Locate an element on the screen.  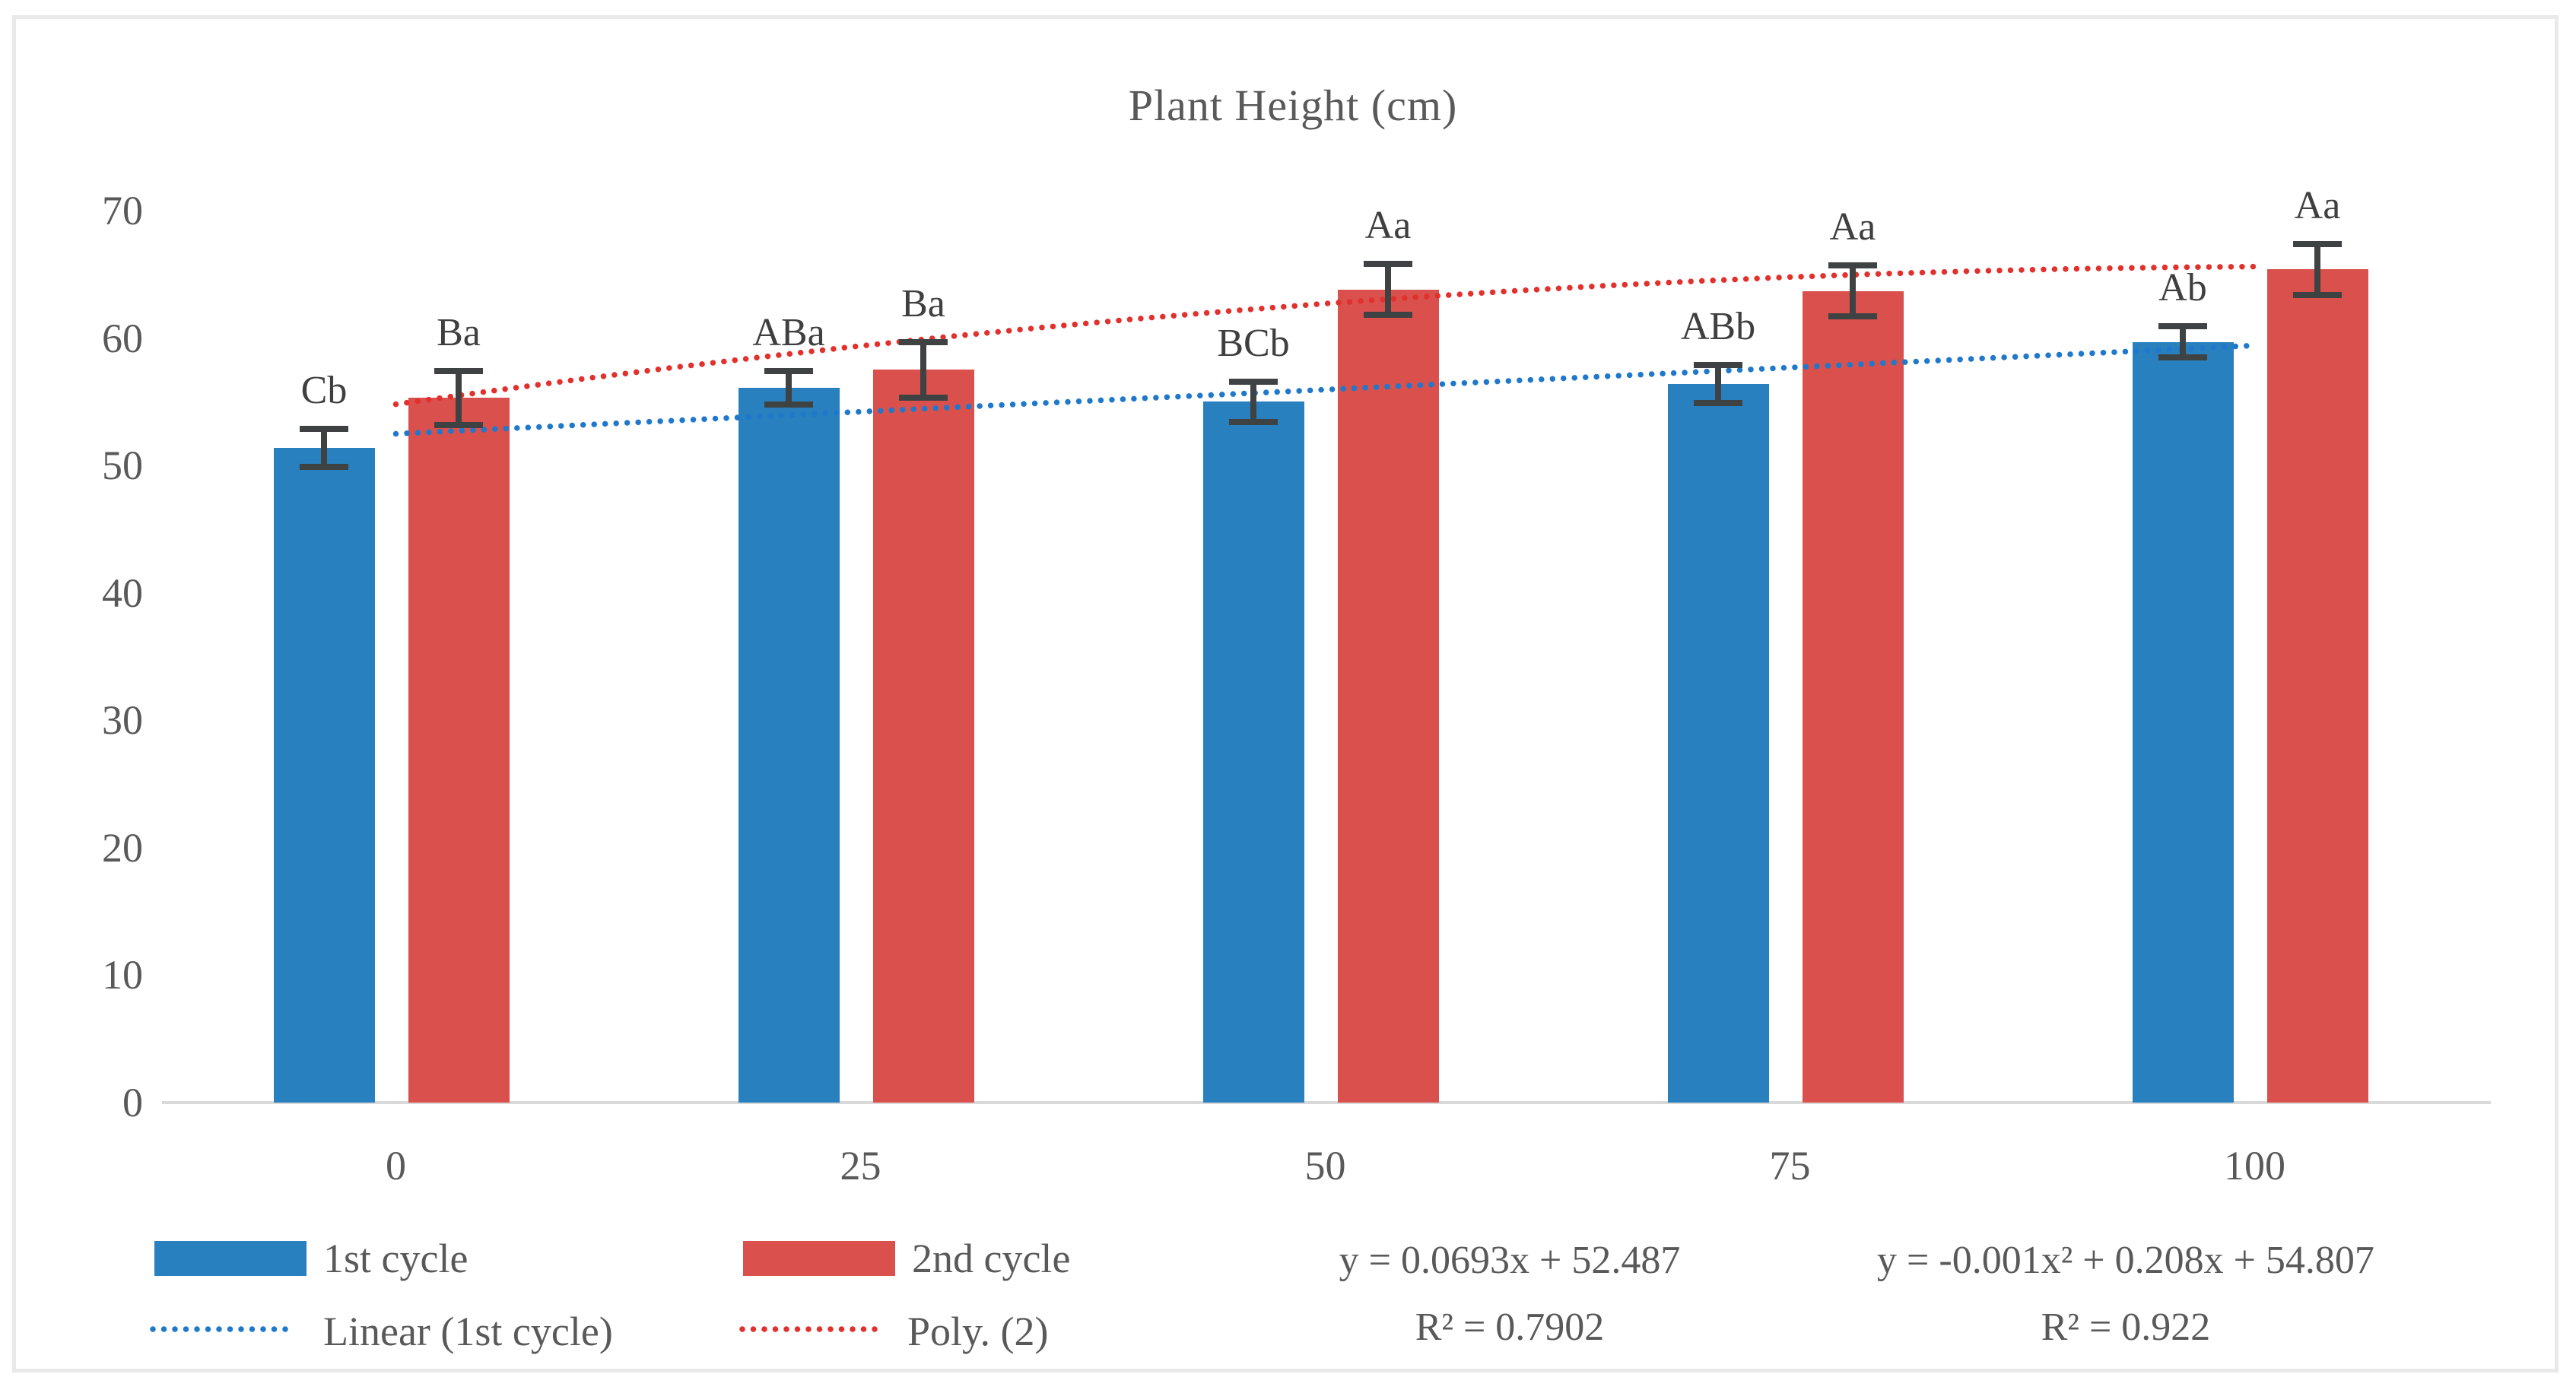
bar-2nd-cycle-x100 is located at coordinates (2317, 686).